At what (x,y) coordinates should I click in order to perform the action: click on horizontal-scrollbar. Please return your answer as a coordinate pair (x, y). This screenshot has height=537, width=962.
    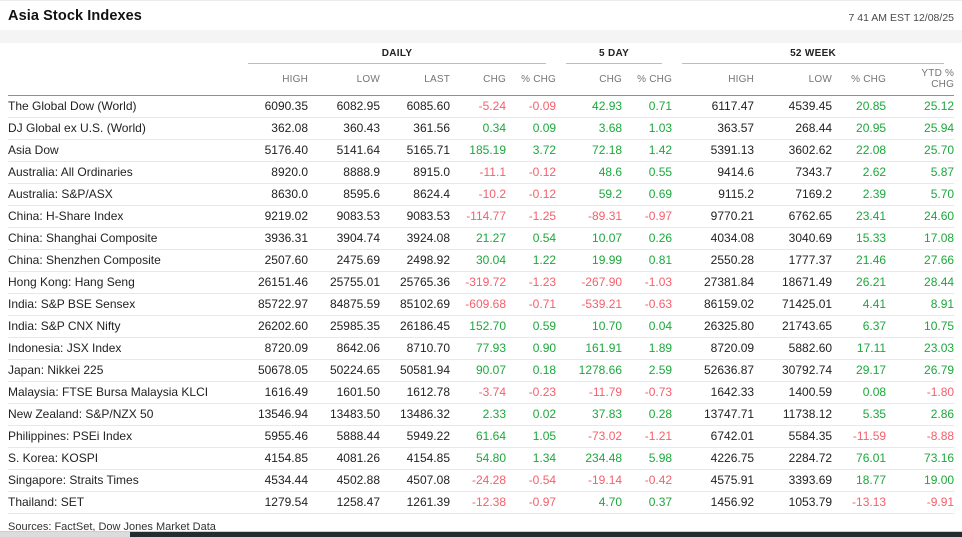
    Looking at the image, I should click on (481, 534).